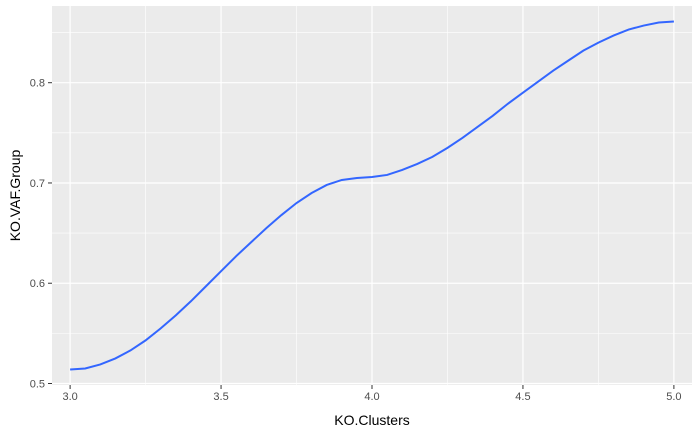 The width and height of the screenshot is (700, 432). I want to click on x-axis-title: KO.Clusters, so click(371, 420).